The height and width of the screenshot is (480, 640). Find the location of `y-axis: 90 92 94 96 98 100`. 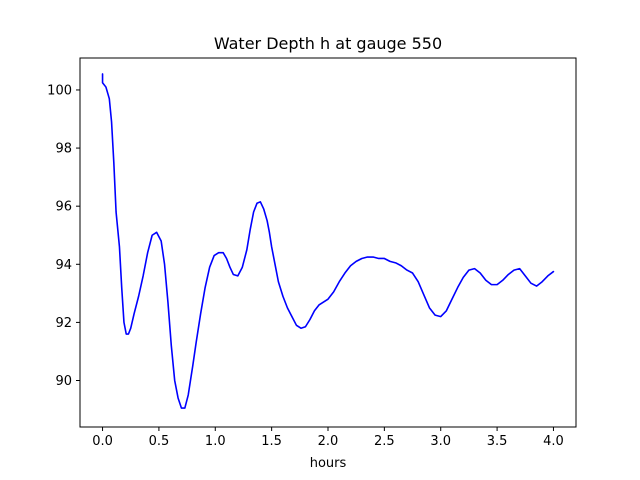

y-axis: 90 92 94 96 98 100 is located at coordinates (63, 236).